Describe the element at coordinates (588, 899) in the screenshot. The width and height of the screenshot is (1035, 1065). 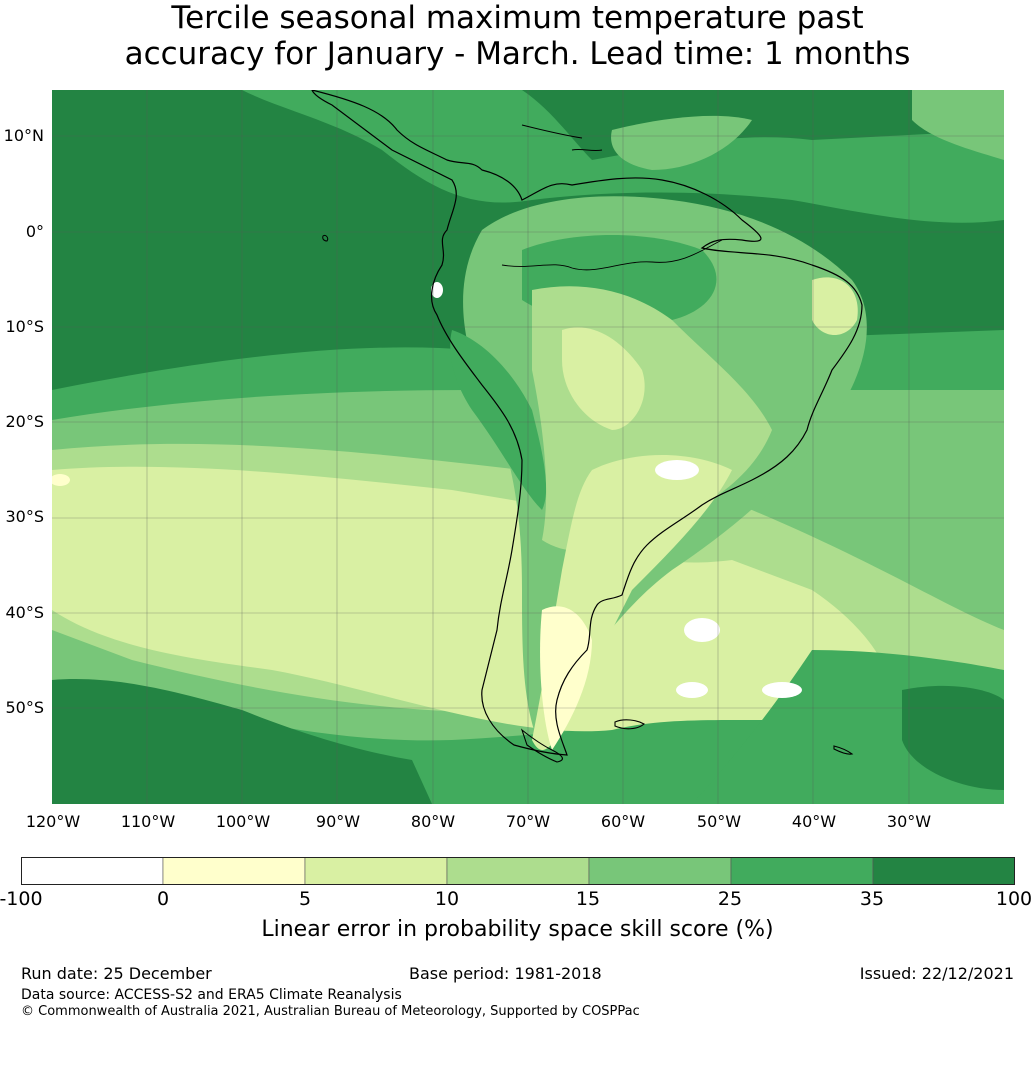
I see `colorbar-tick-label: 15` at that location.